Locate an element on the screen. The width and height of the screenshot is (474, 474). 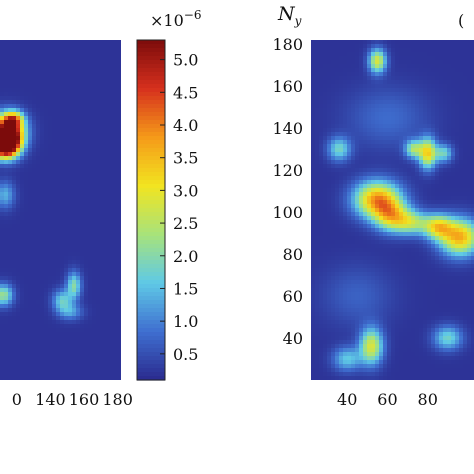
left-x-tick-label: 0 is located at coordinates (17, 399).